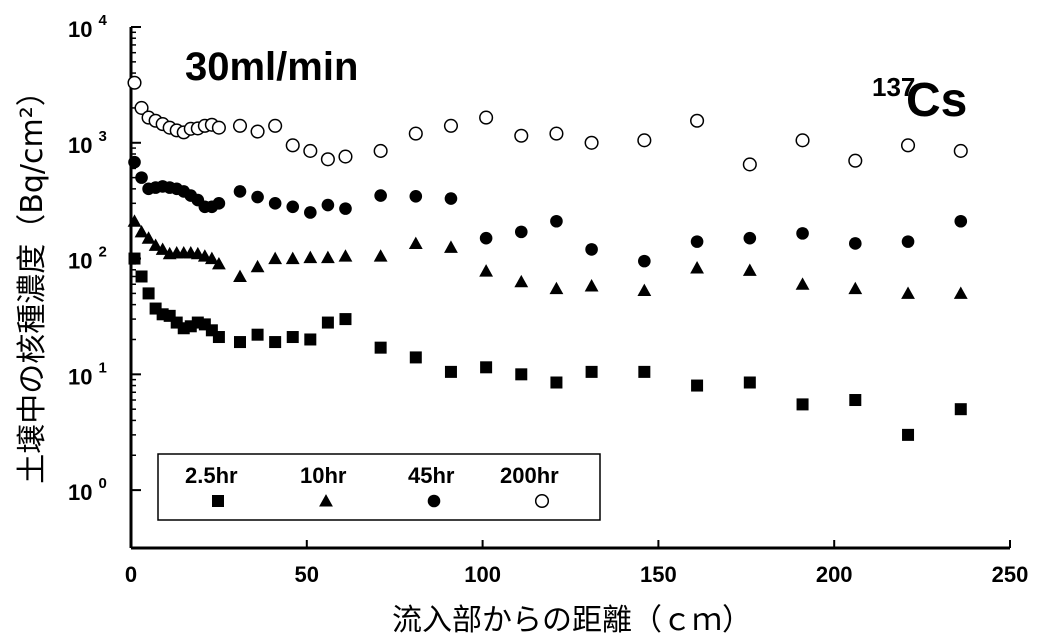 This screenshot has width=1045, height=640. Describe the element at coordinates (893, 87) in the screenshot. I see `isotope-mass-number: 137` at that location.